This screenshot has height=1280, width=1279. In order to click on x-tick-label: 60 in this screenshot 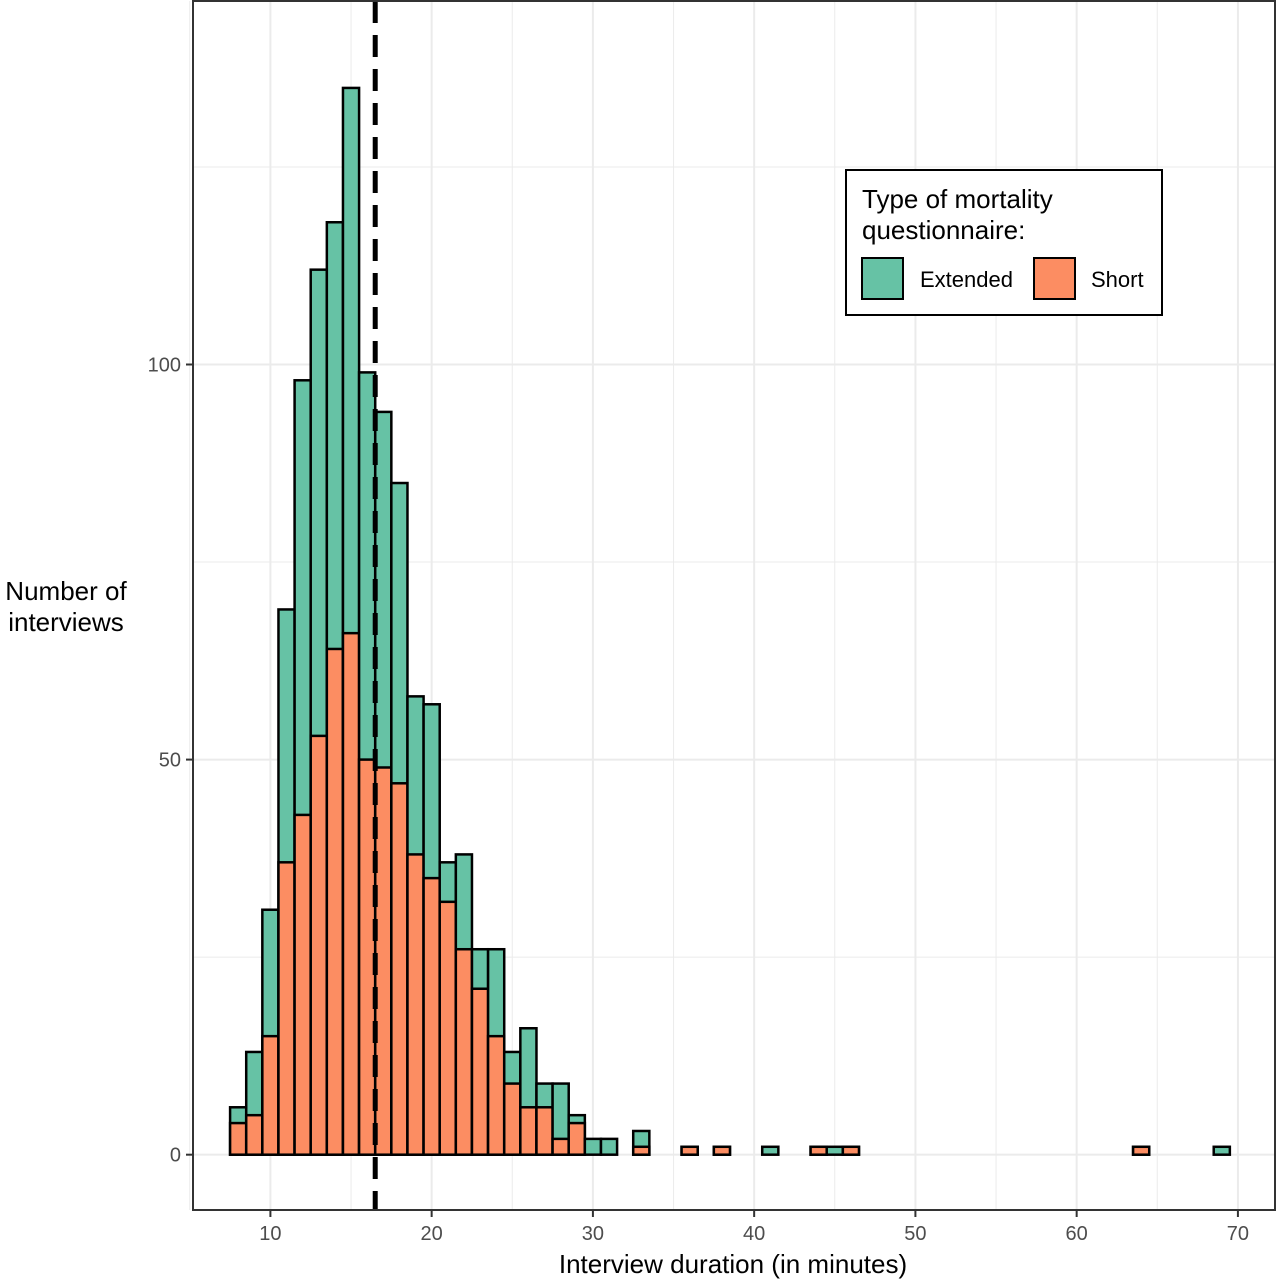, I will do `click(1077, 1234)`.